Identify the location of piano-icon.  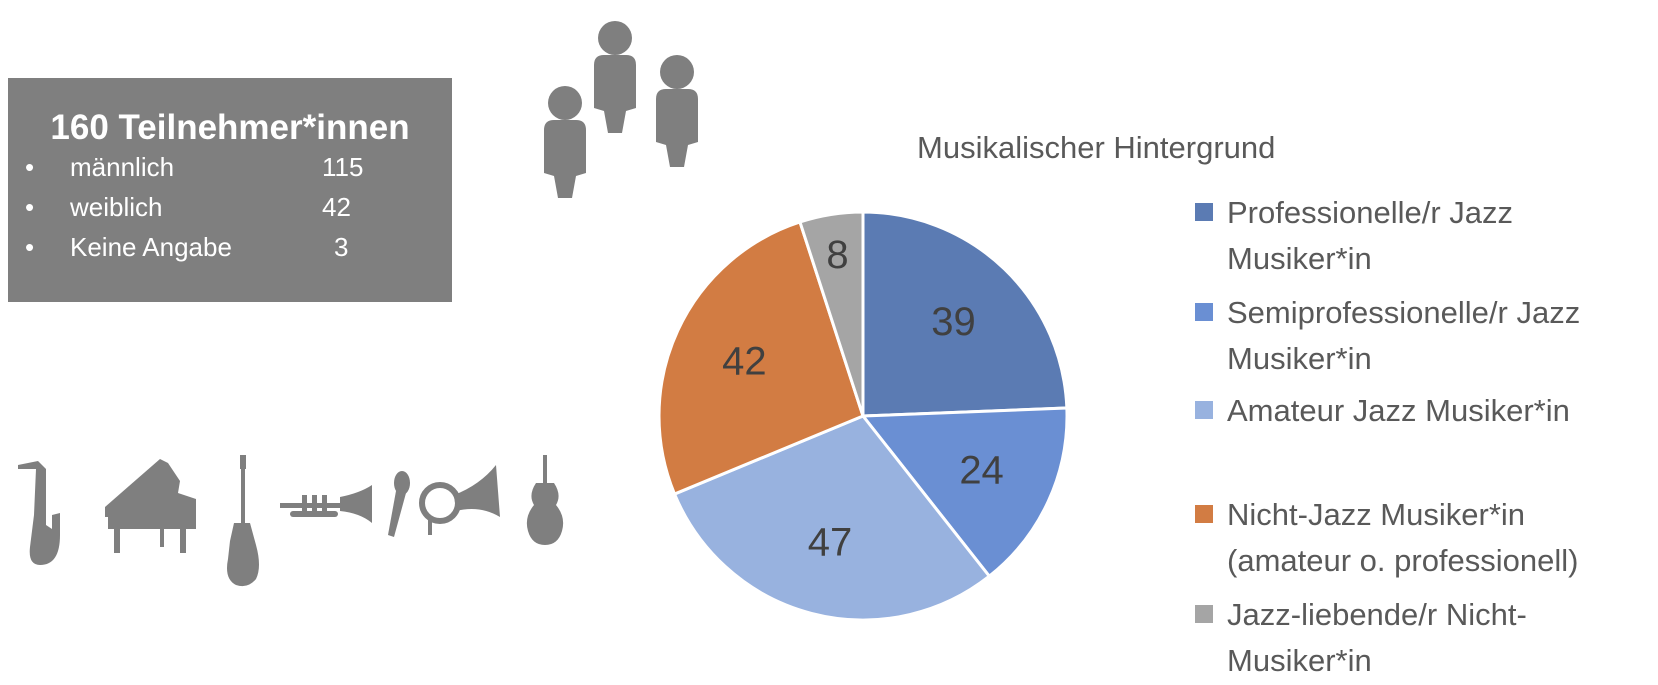
(150, 506).